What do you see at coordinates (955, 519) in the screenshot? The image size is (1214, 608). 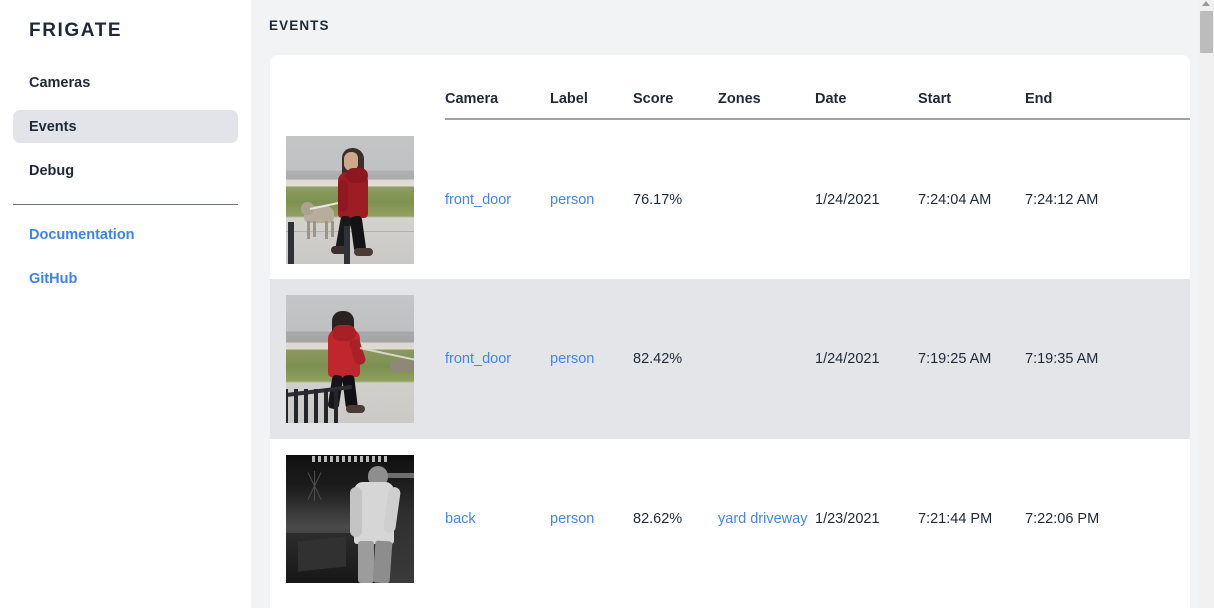 I see `event-start-cell: 7:21:44 PM` at bounding box center [955, 519].